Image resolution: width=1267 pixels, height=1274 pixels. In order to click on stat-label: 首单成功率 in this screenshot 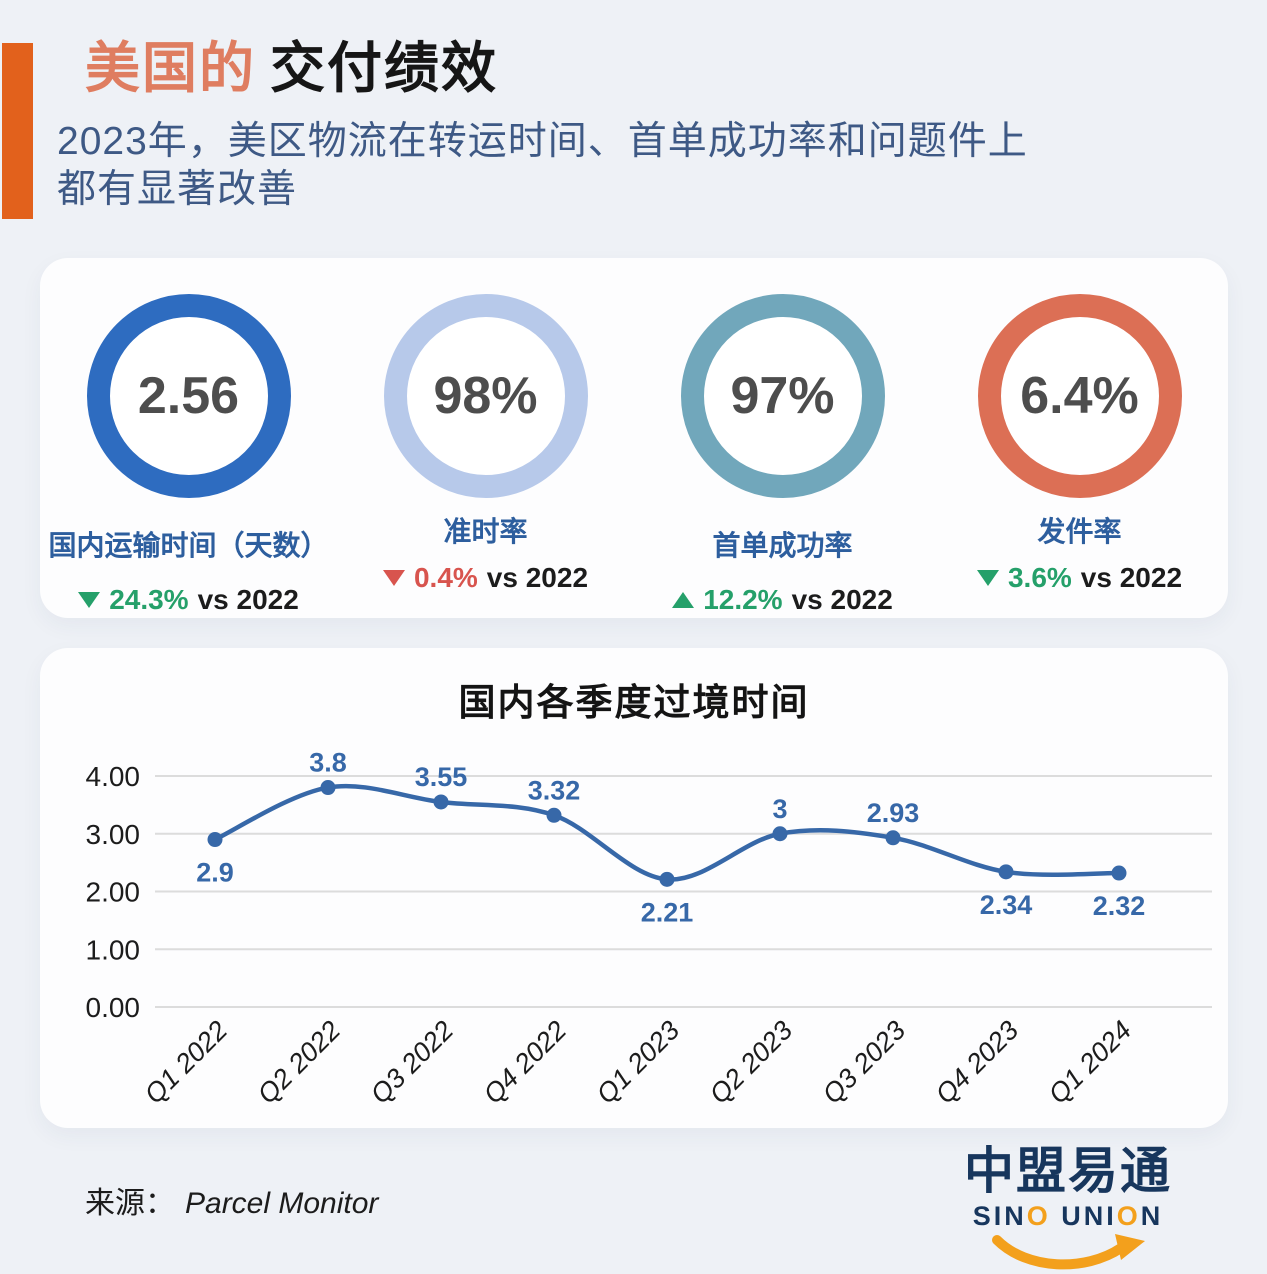, I will do `click(782, 545)`.